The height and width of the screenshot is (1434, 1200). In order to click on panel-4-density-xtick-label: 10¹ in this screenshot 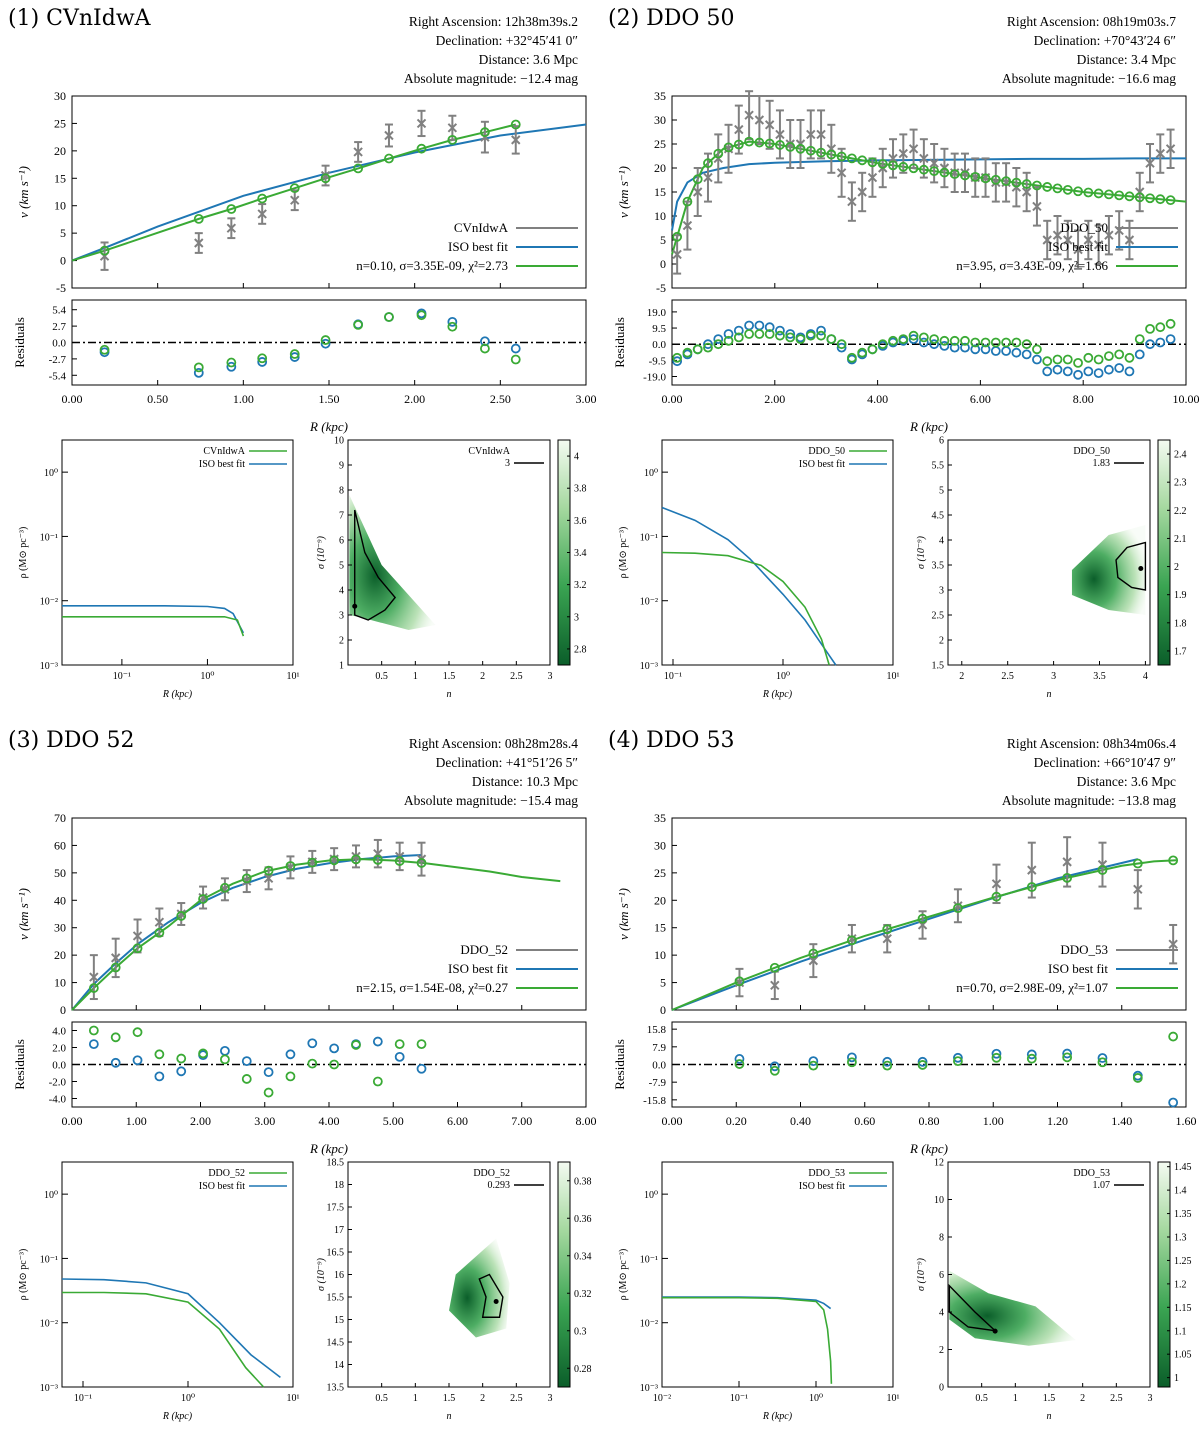, I will do `click(893, 1398)`.